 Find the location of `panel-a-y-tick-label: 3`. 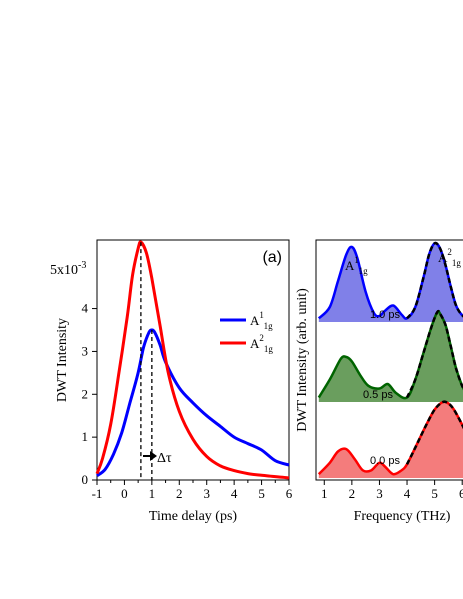

panel-a-y-tick-label: 3 is located at coordinates (85, 350).